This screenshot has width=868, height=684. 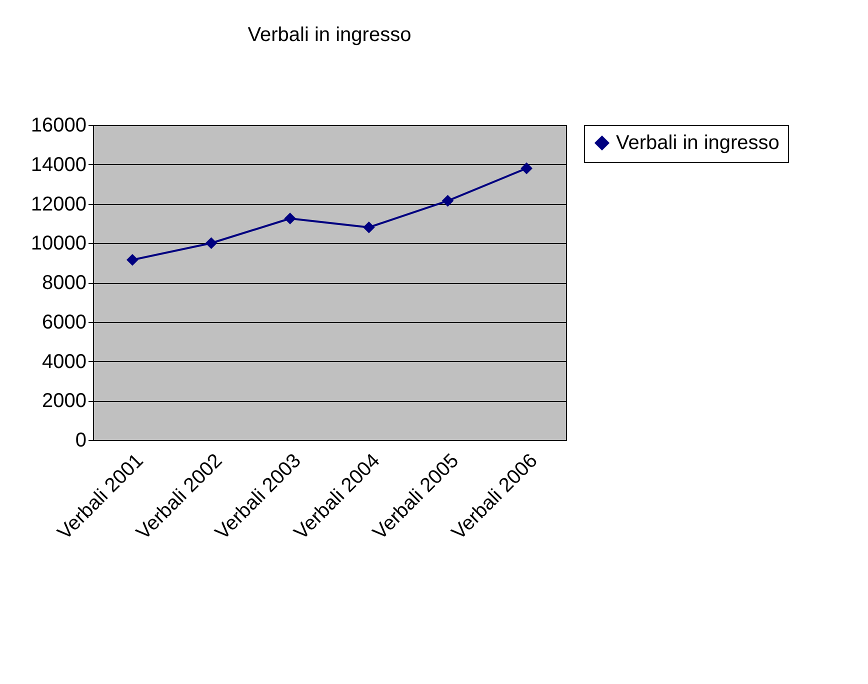 What do you see at coordinates (58, 243) in the screenshot?
I see `y-tick-label: 10000` at bounding box center [58, 243].